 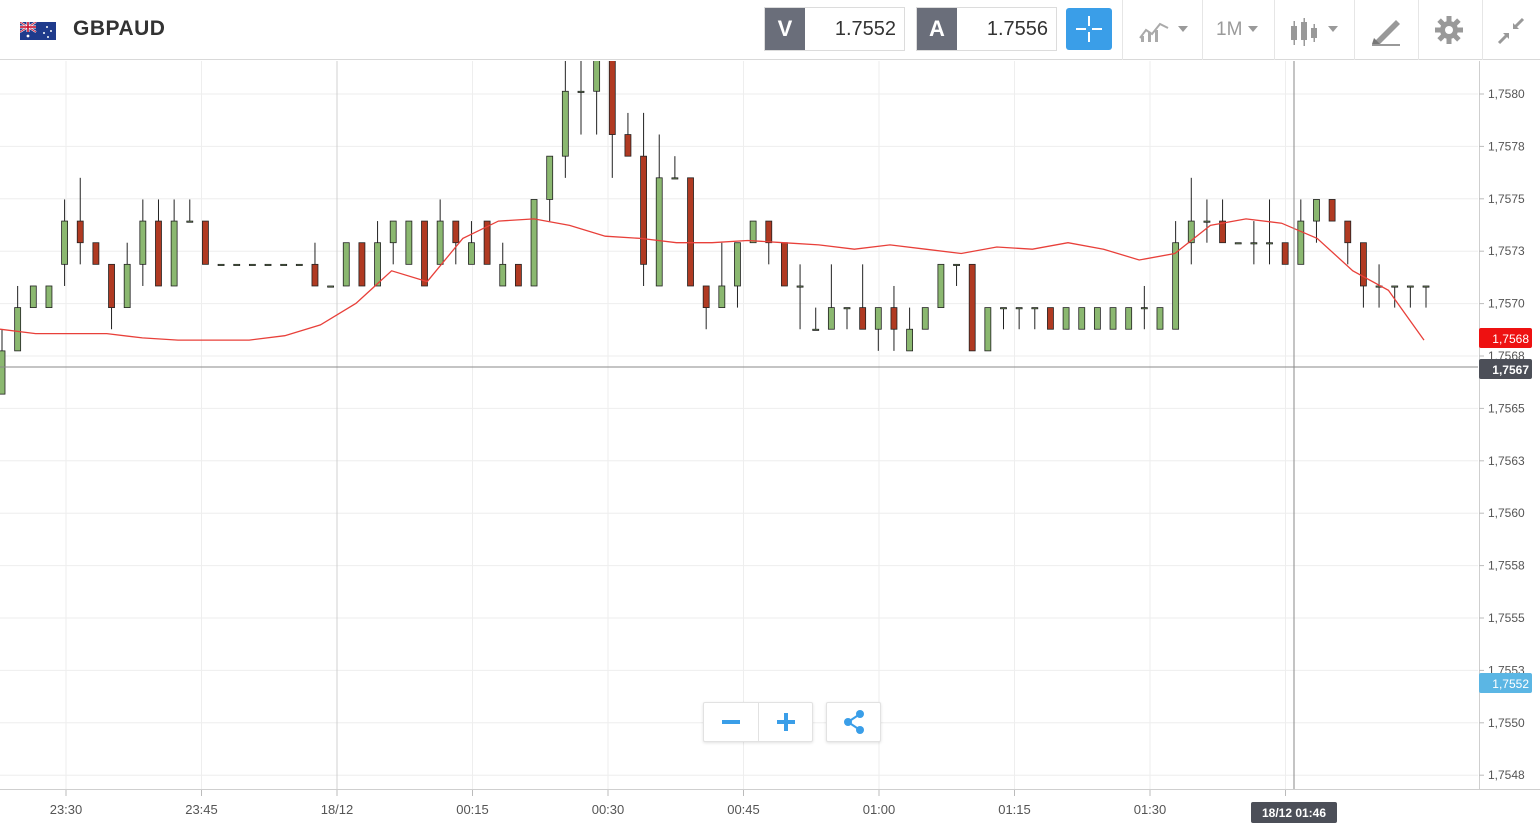 I want to click on draw-tools-button, so click(x=1386, y=33).